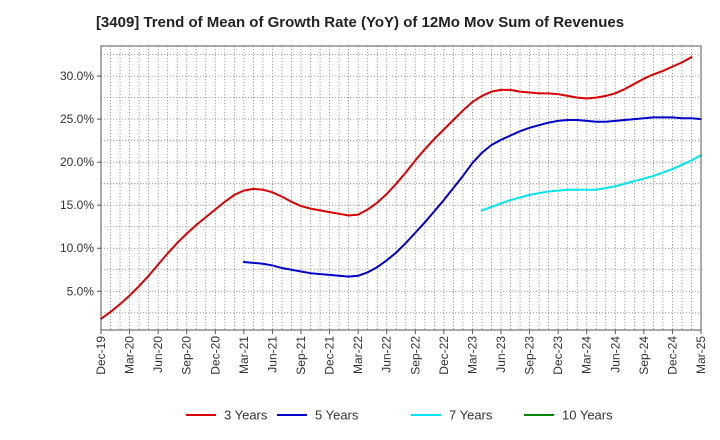 The width and height of the screenshot is (720, 440). Describe the element at coordinates (644, 355) in the screenshot. I see `x-tick-label: Sep-24` at that location.